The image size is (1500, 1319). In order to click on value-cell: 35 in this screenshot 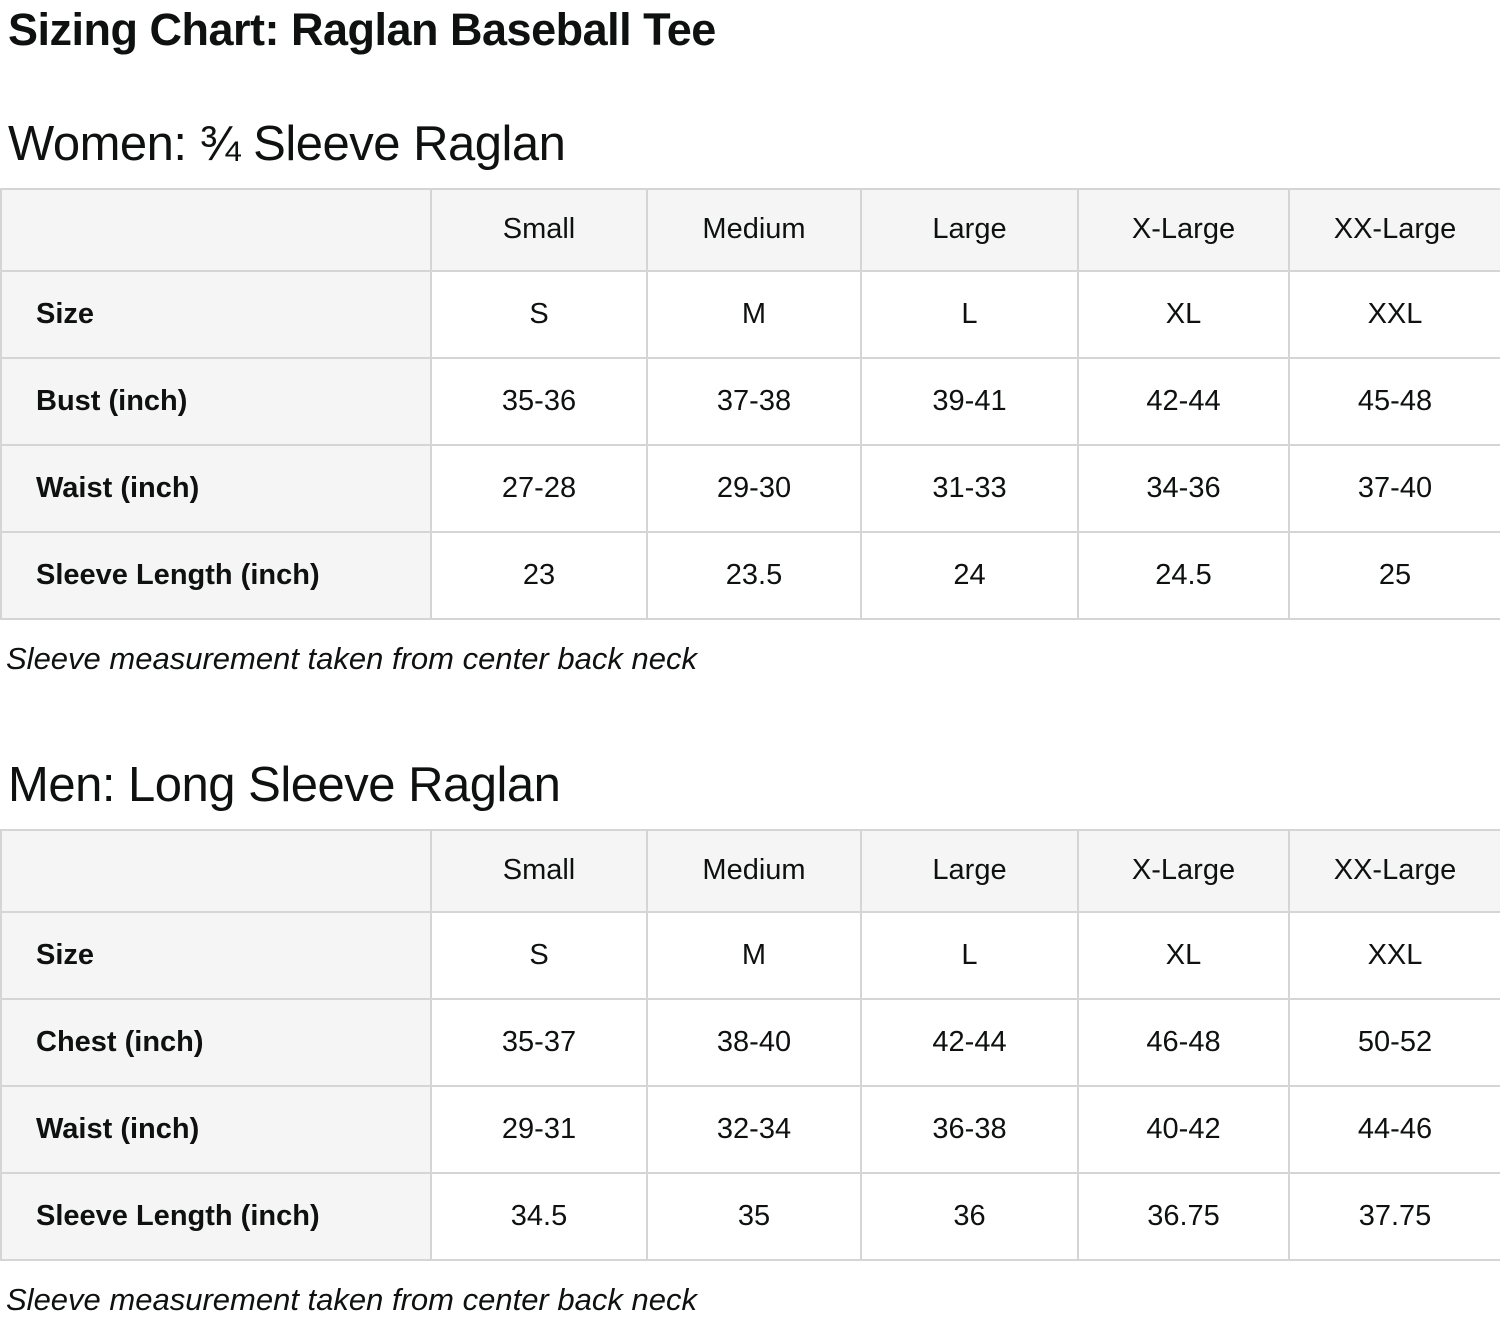, I will do `click(754, 1216)`.